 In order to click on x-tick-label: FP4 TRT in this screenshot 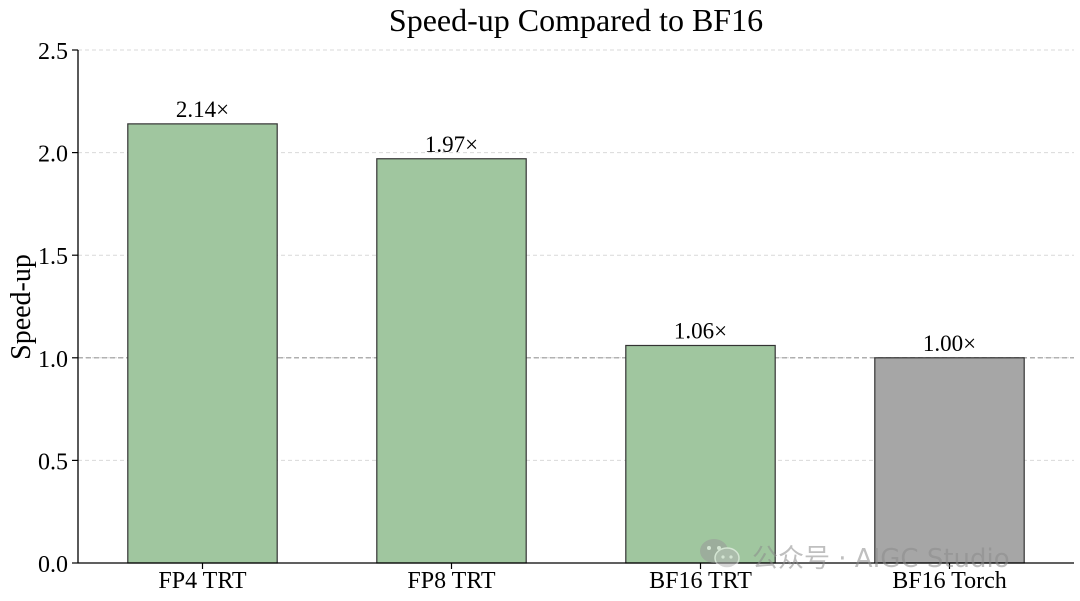, I will do `click(202, 581)`.